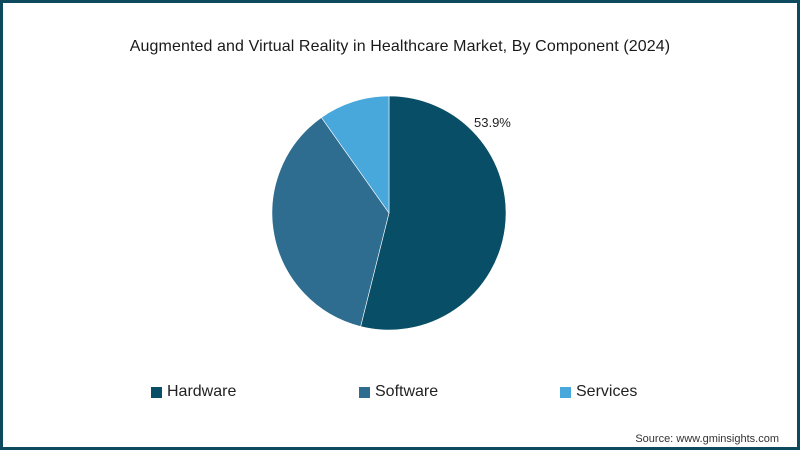  I want to click on legend-label: Services, so click(607, 391).